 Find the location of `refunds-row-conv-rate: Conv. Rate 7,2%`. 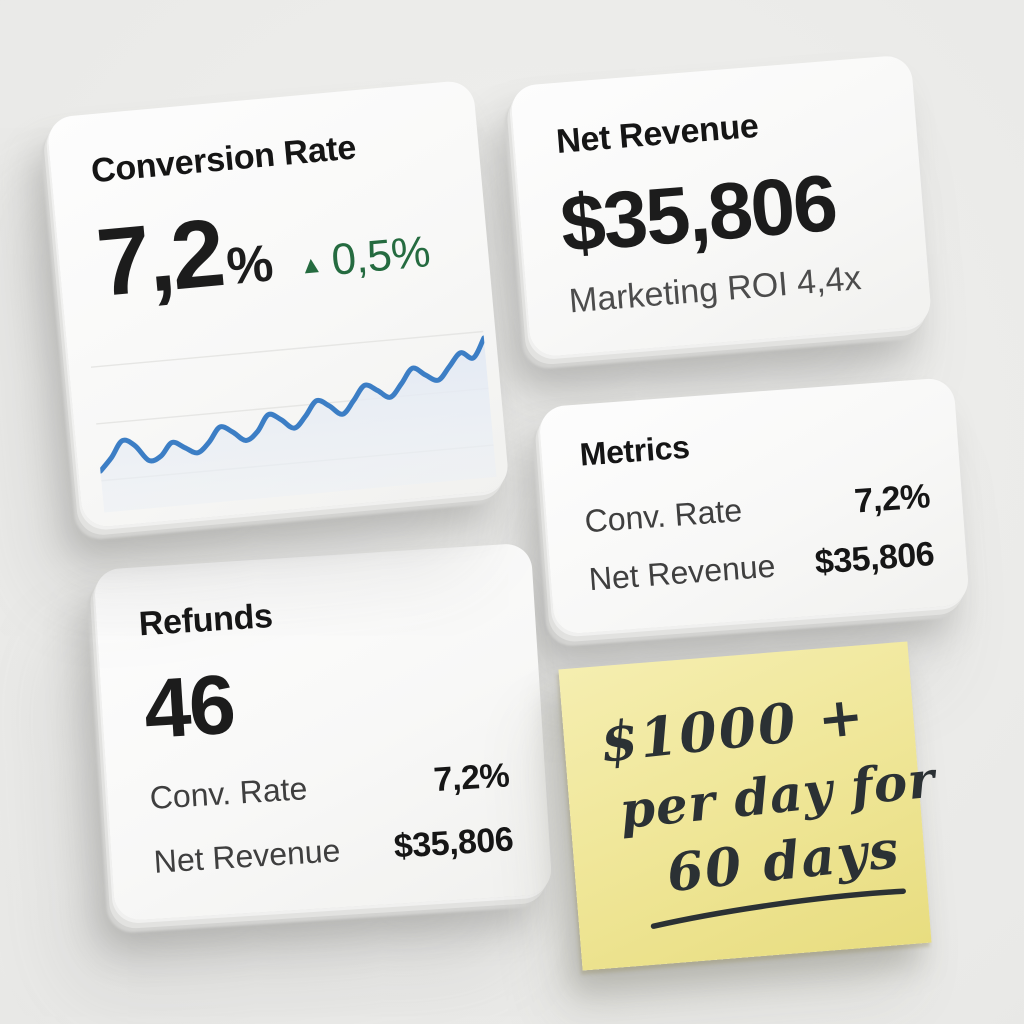

refunds-row-conv-rate: Conv. Rate 7,2% is located at coordinates (330, 787).